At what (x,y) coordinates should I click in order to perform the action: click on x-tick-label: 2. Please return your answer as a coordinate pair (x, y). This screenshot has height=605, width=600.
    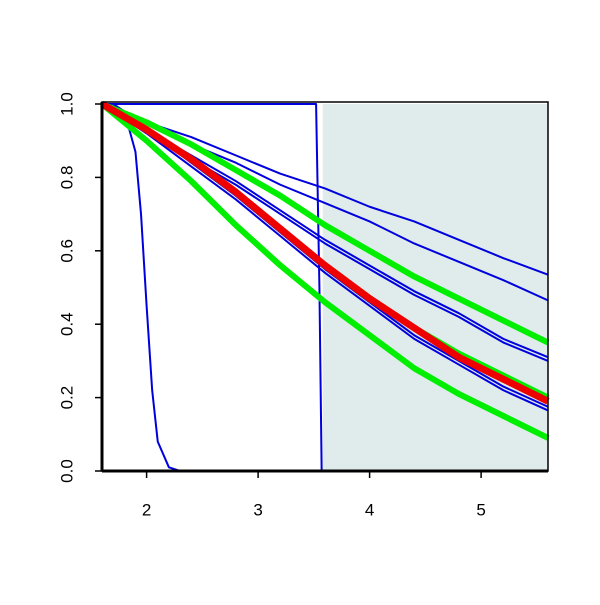
    Looking at the image, I should click on (146, 509).